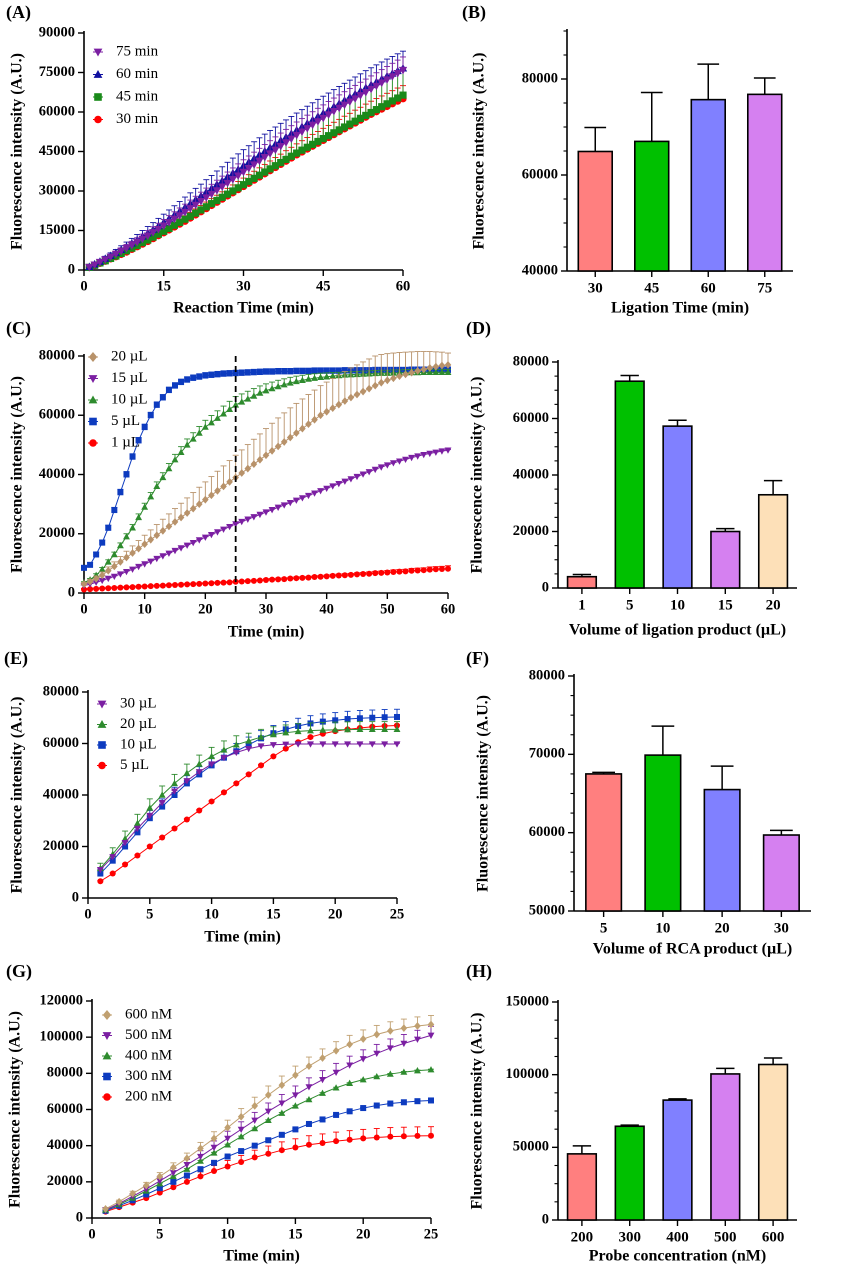 The image size is (844, 1281). I want to click on legend-item: 15 µL, so click(118, 378).